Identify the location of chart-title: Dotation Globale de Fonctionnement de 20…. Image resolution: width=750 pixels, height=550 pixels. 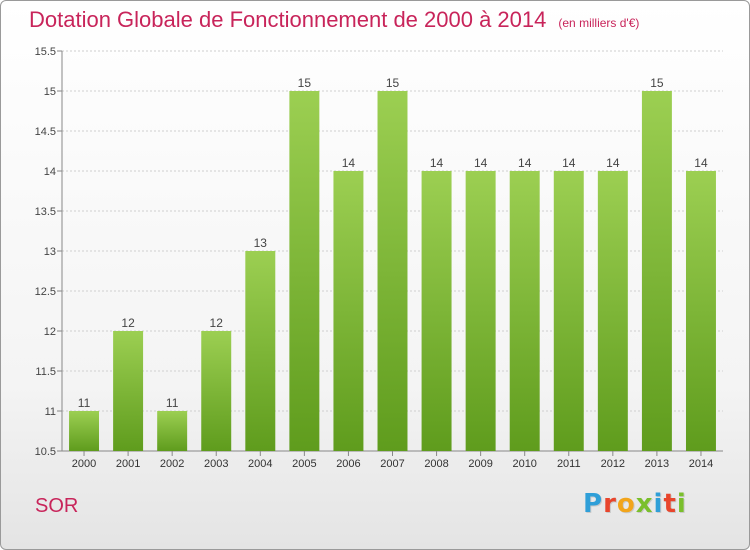
(334, 20).